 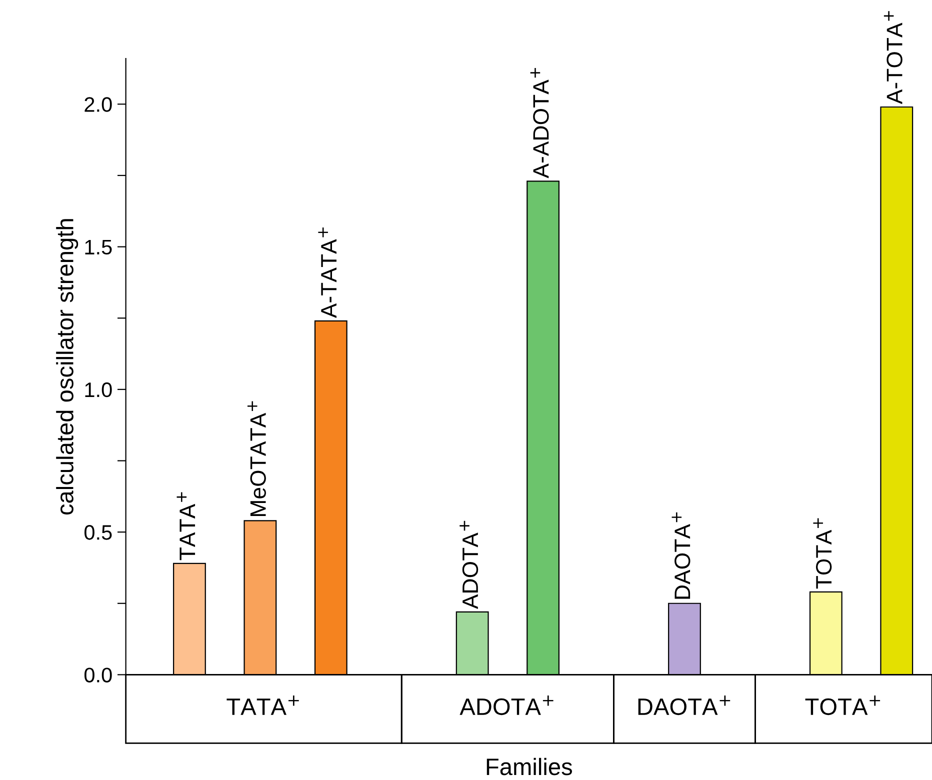 What do you see at coordinates (98, 104) in the screenshot?
I see `y-tick-label: 2.0` at bounding box center [98, 104].